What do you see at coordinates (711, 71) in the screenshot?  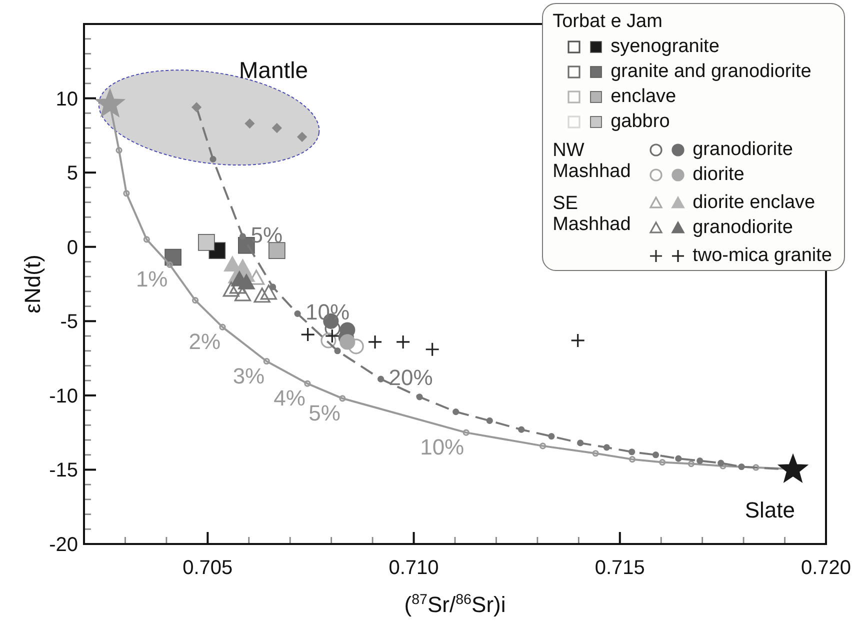 I see `legend-label: granite and granodiorite` at bounding box center [711, 71].